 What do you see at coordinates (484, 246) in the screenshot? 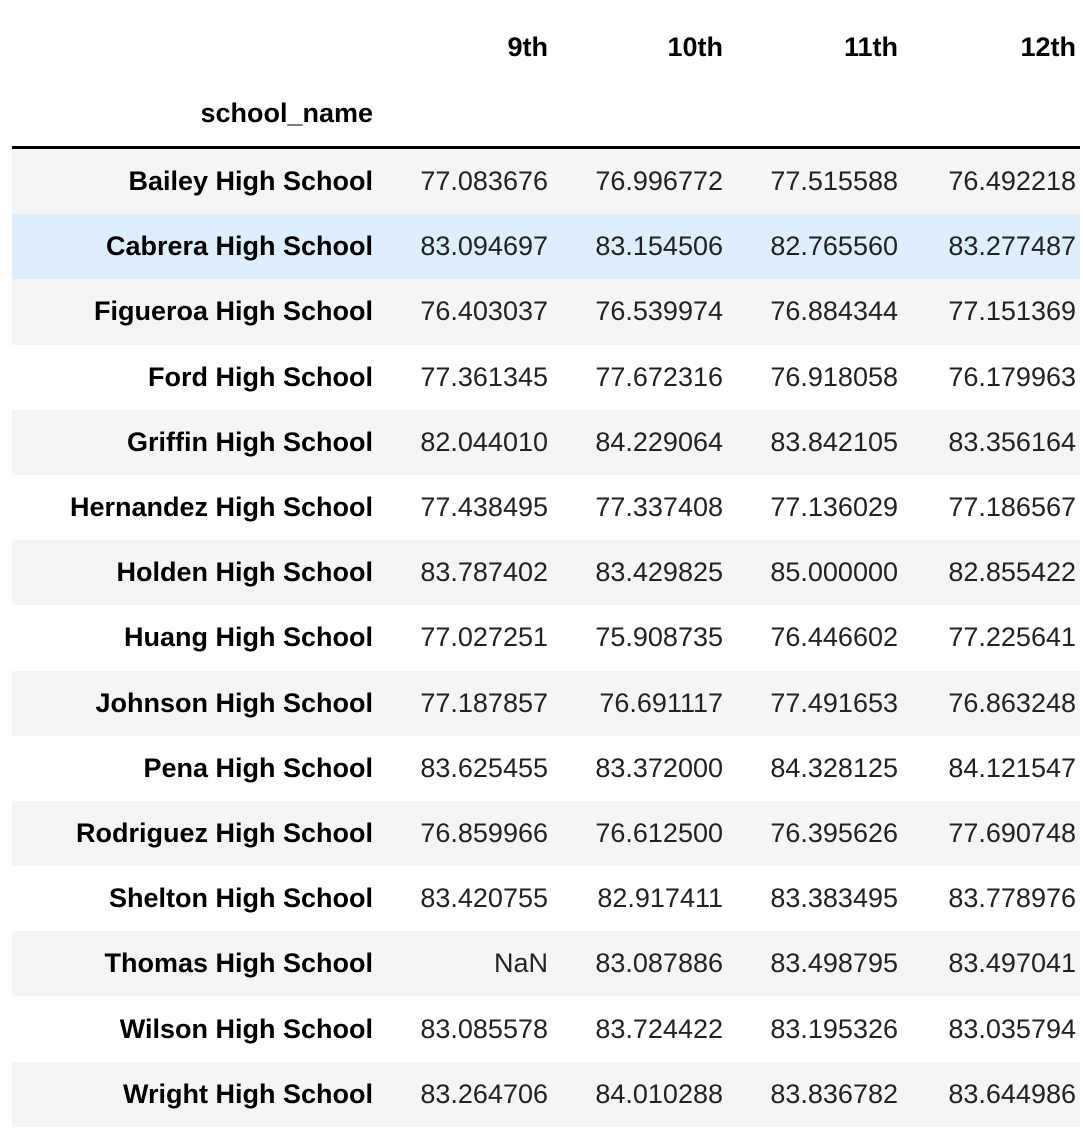
I see `cell-9th: 83.094697` at bounding box center [484, 246].